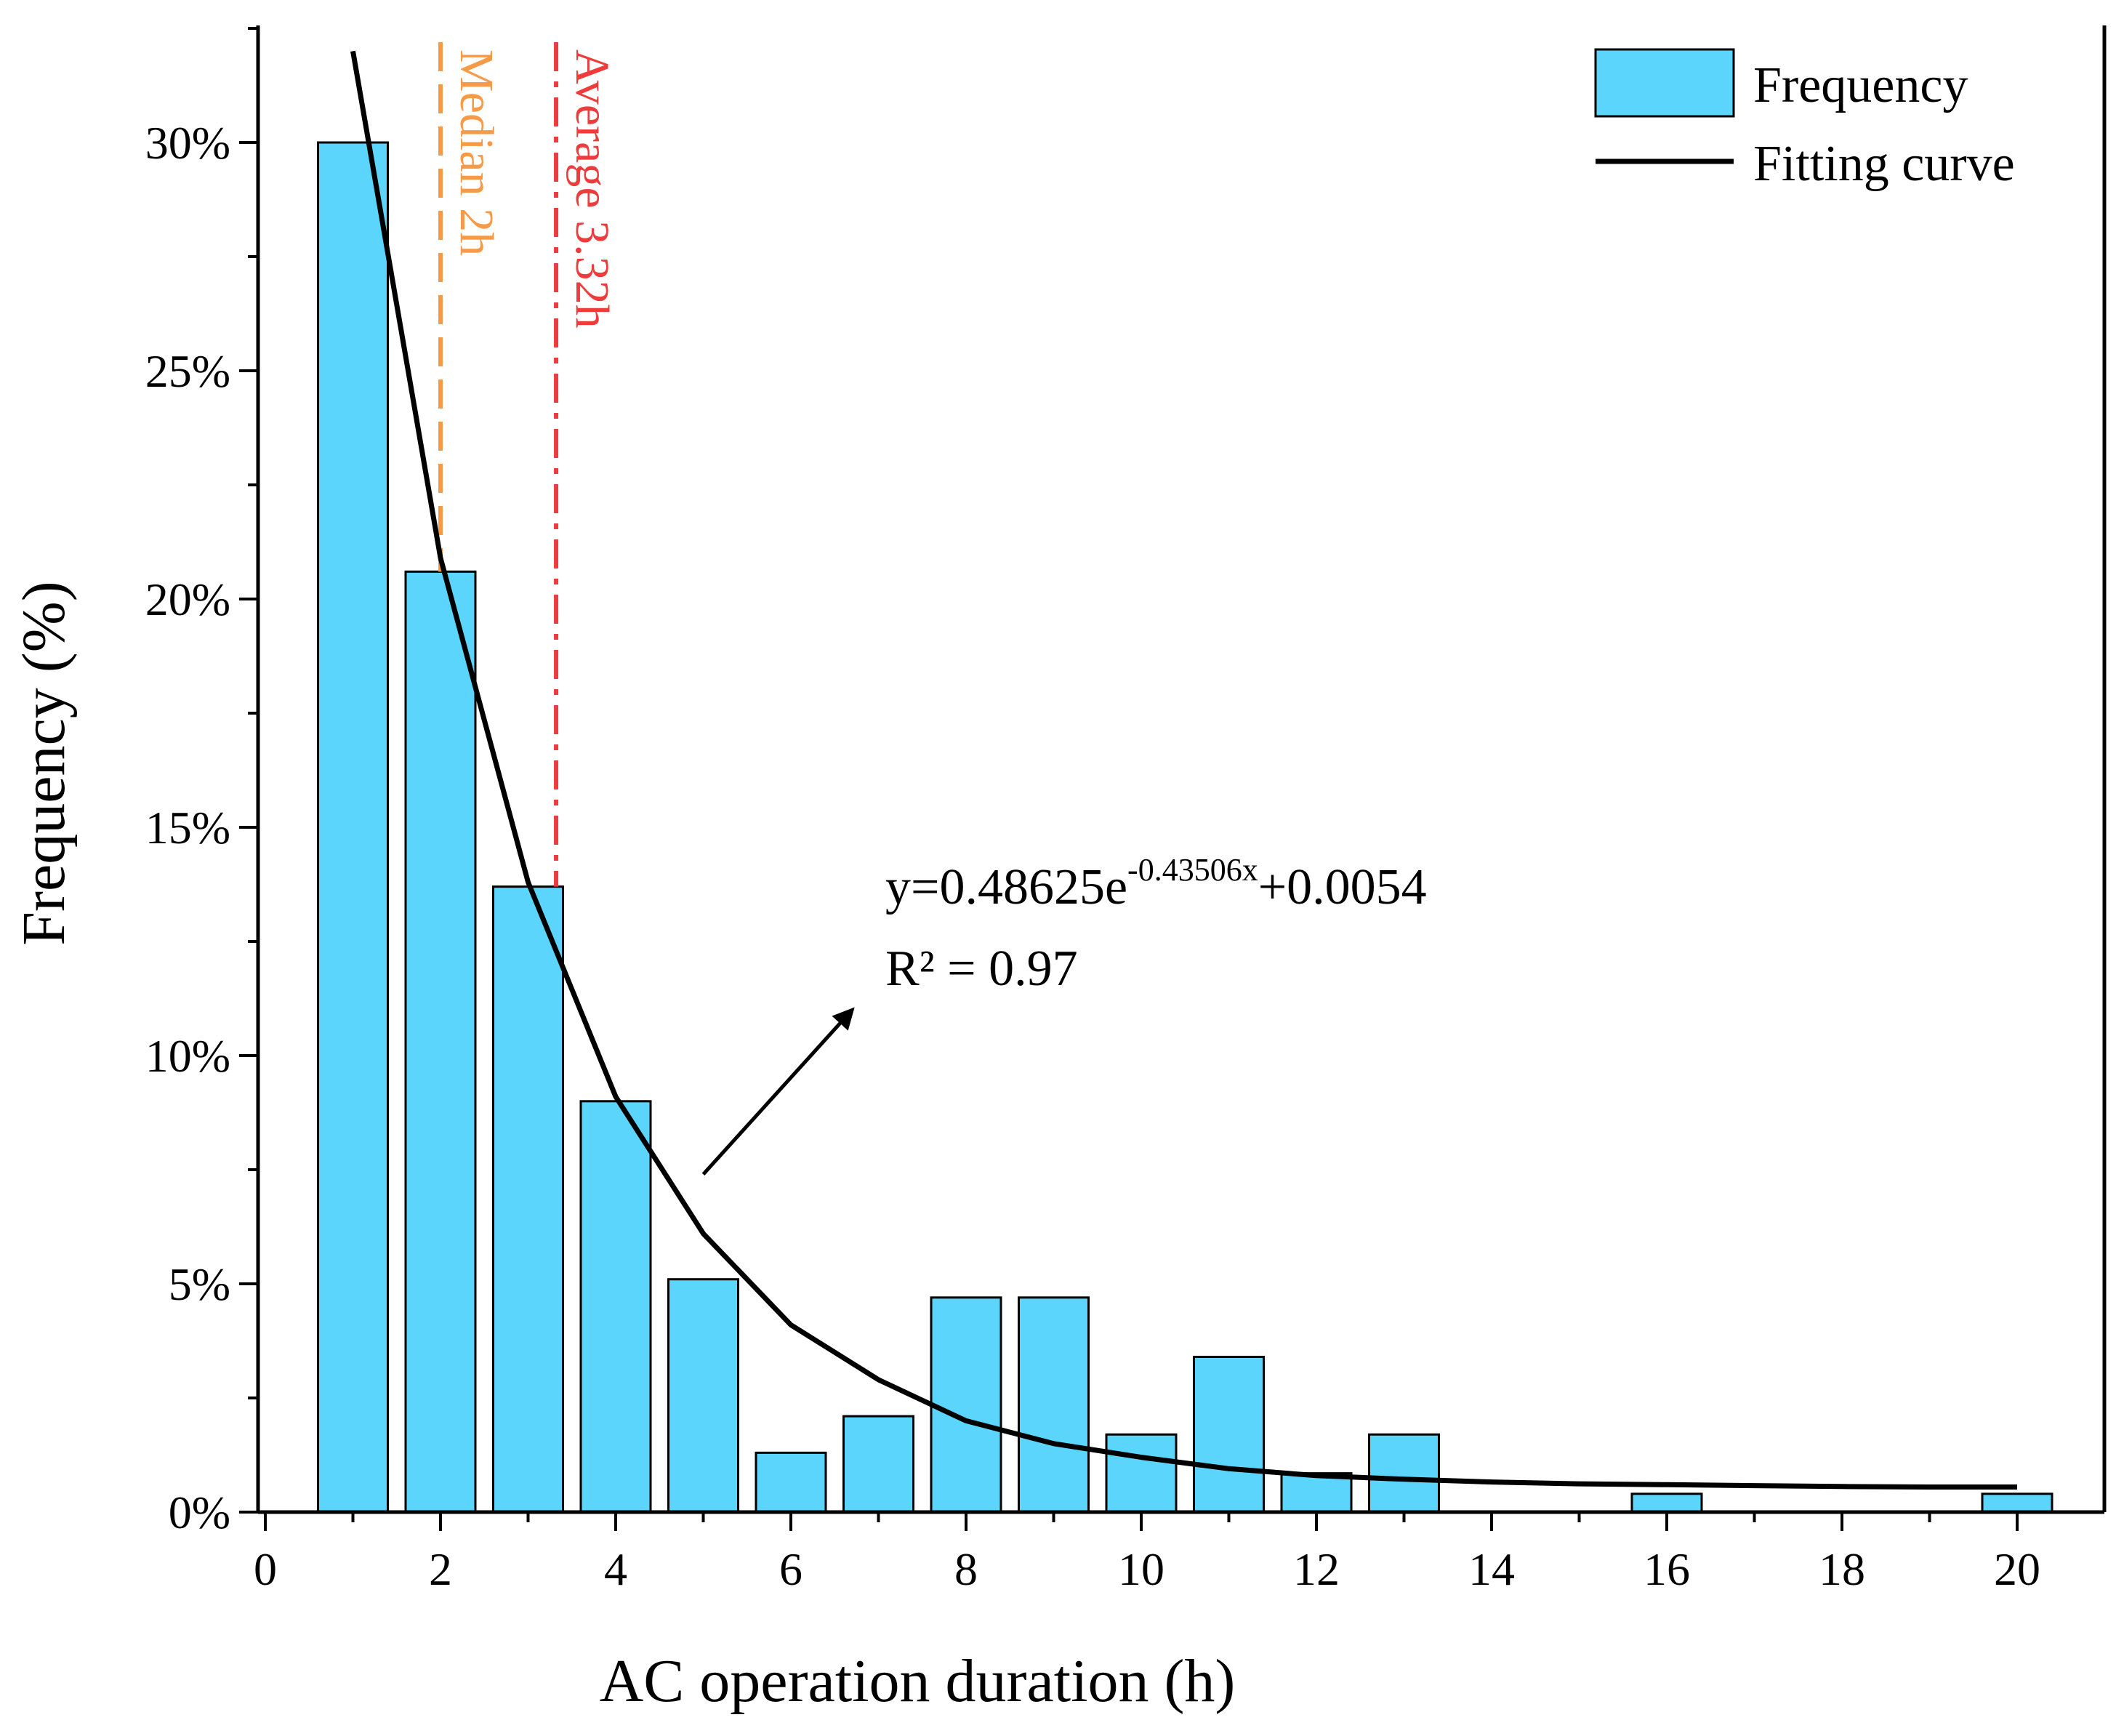 The image size is (2124, 1736). I want to click on x-axis-title: AC operation duration (h), so click(918, 1681).